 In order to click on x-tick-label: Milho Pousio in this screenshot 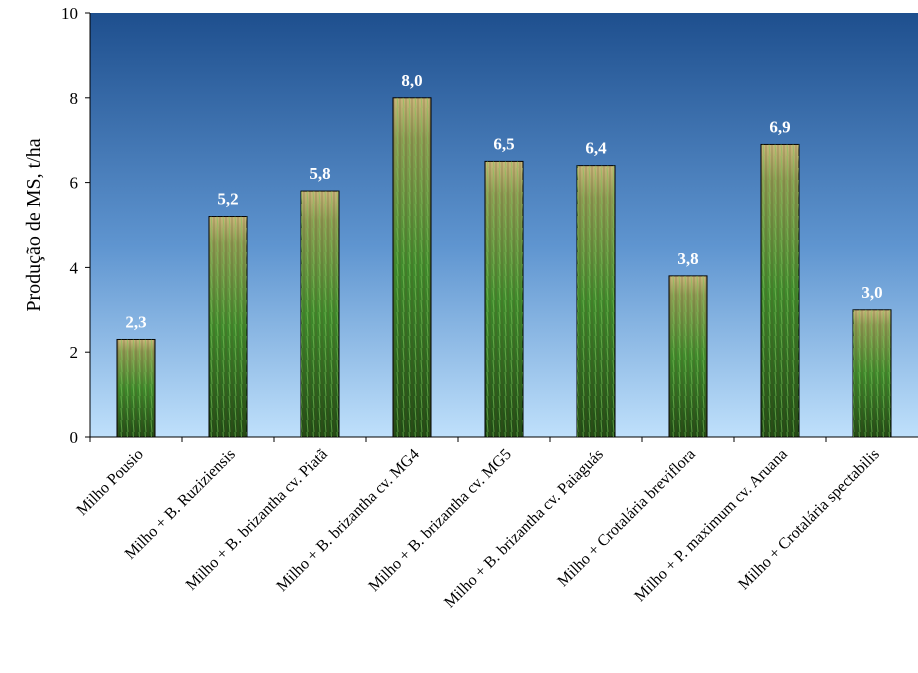, I will do `click(110, 482)`.